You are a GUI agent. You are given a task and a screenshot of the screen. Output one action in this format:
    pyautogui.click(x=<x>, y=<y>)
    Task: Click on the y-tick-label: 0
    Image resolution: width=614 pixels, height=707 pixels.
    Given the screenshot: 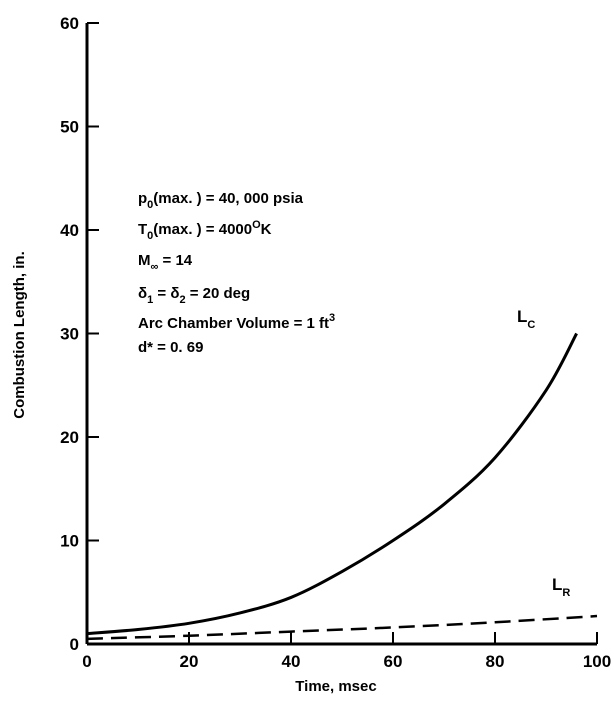 What is the action you would take?
    pyautogui.click(x=74, y=644)
    